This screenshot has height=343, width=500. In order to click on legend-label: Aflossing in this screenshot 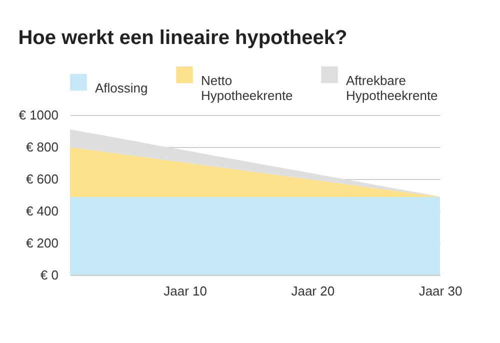, I will do `click(121, 88)`.